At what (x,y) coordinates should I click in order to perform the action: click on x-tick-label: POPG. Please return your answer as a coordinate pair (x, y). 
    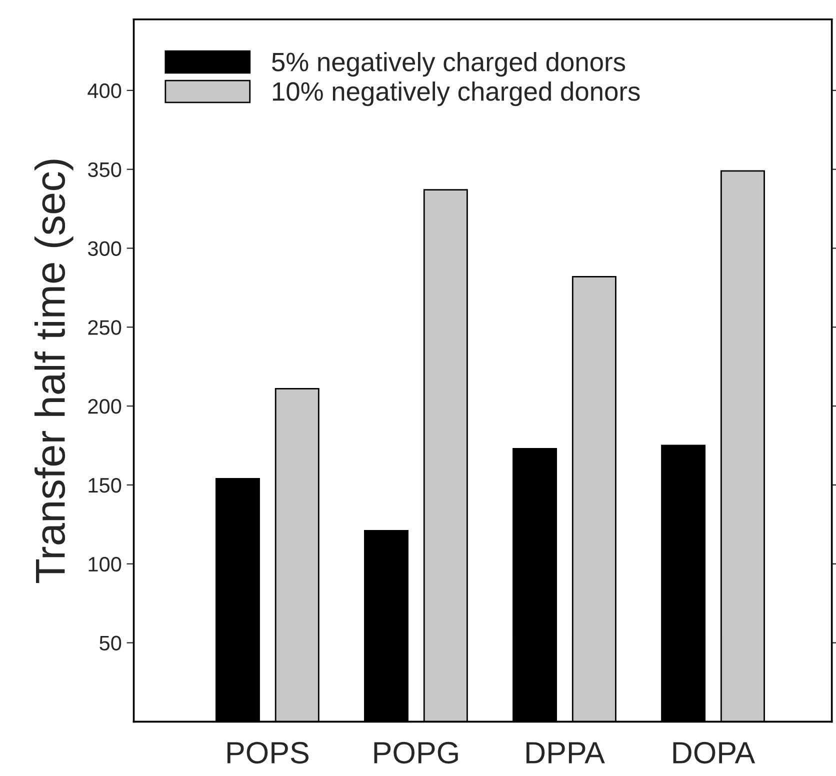
    Looking at the image, I should click on (416, 753).